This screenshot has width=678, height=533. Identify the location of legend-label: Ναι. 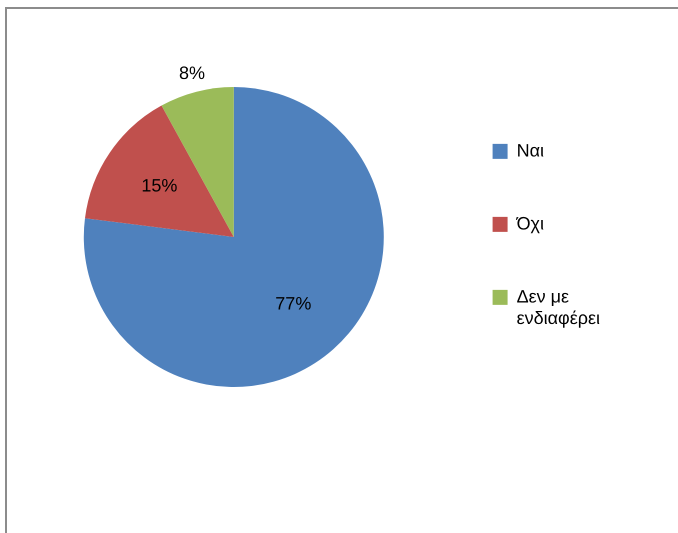
(530, 150).